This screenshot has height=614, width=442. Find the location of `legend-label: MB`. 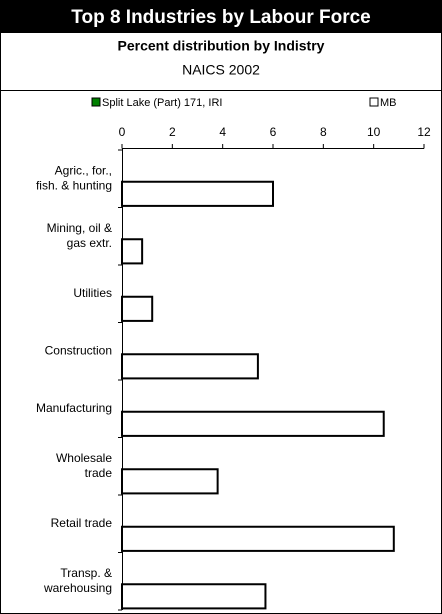

legend-label: MB is located at coordinates (388, 103).